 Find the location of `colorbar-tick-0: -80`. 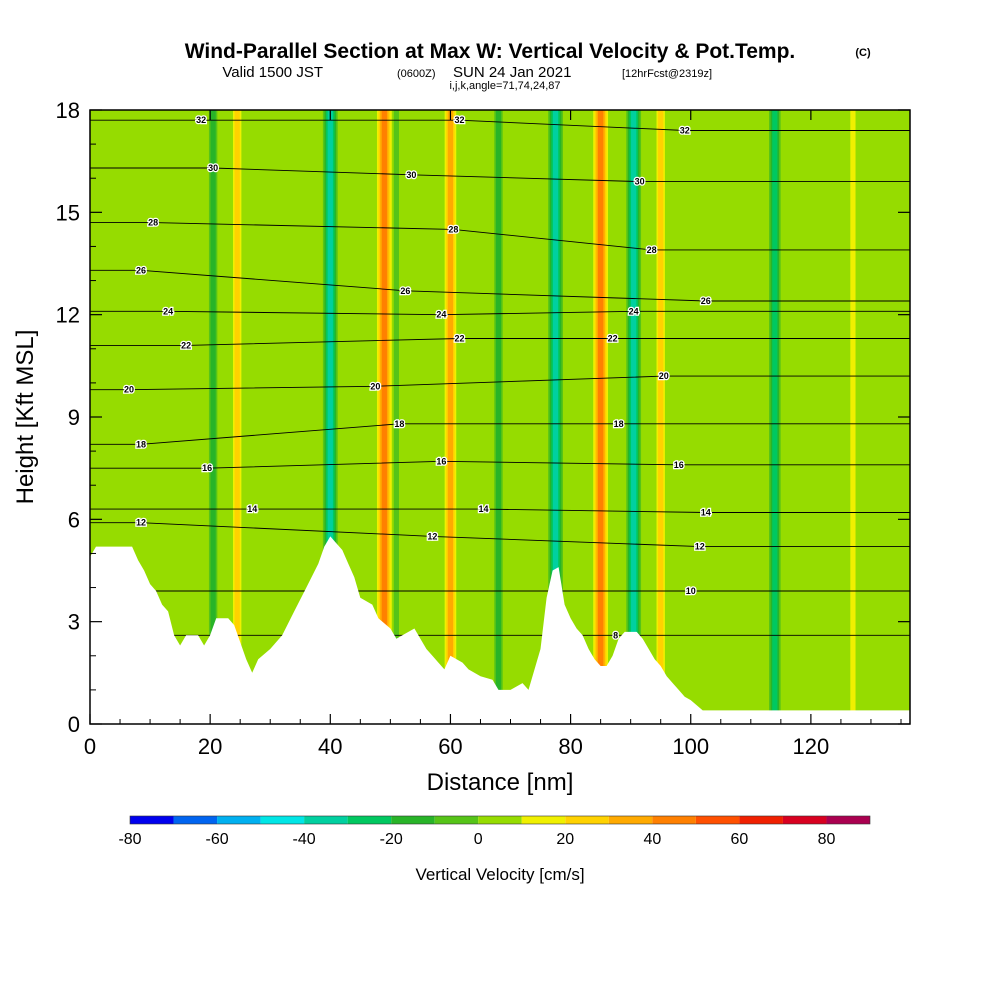

colorbar-tick-0: -80 is located at coordinates (129, 839).